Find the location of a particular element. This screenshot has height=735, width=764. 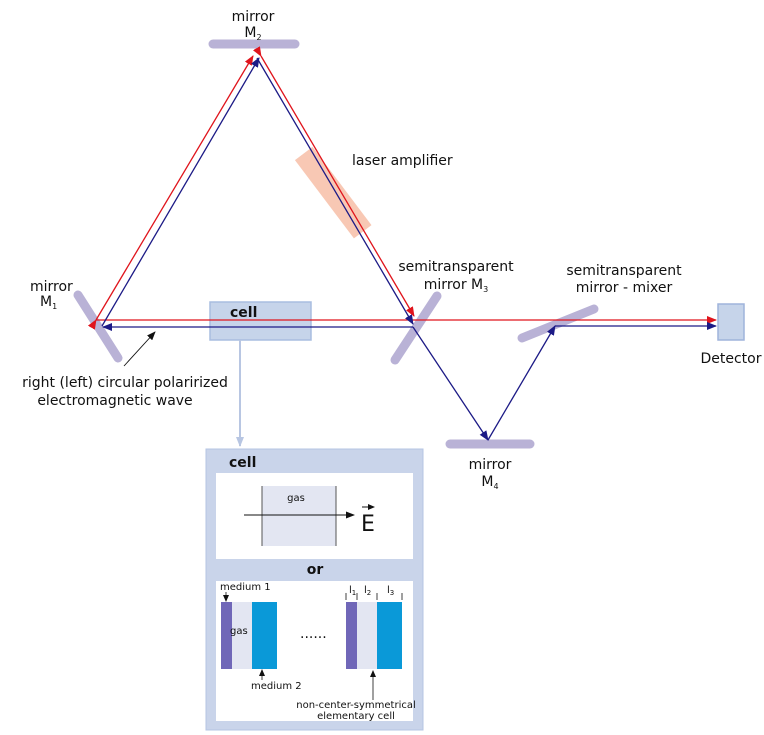

detector-label: Detector is located at coordinates (730, 359).